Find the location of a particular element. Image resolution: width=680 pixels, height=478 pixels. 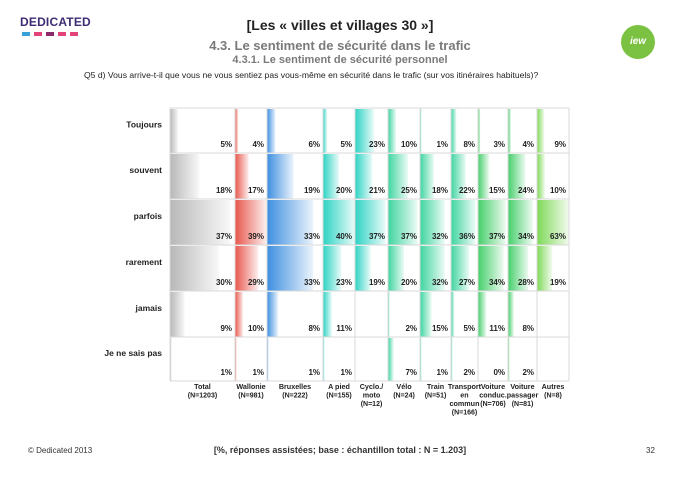

row-label: Je ne sais pas is located at coordinates (133, 353).